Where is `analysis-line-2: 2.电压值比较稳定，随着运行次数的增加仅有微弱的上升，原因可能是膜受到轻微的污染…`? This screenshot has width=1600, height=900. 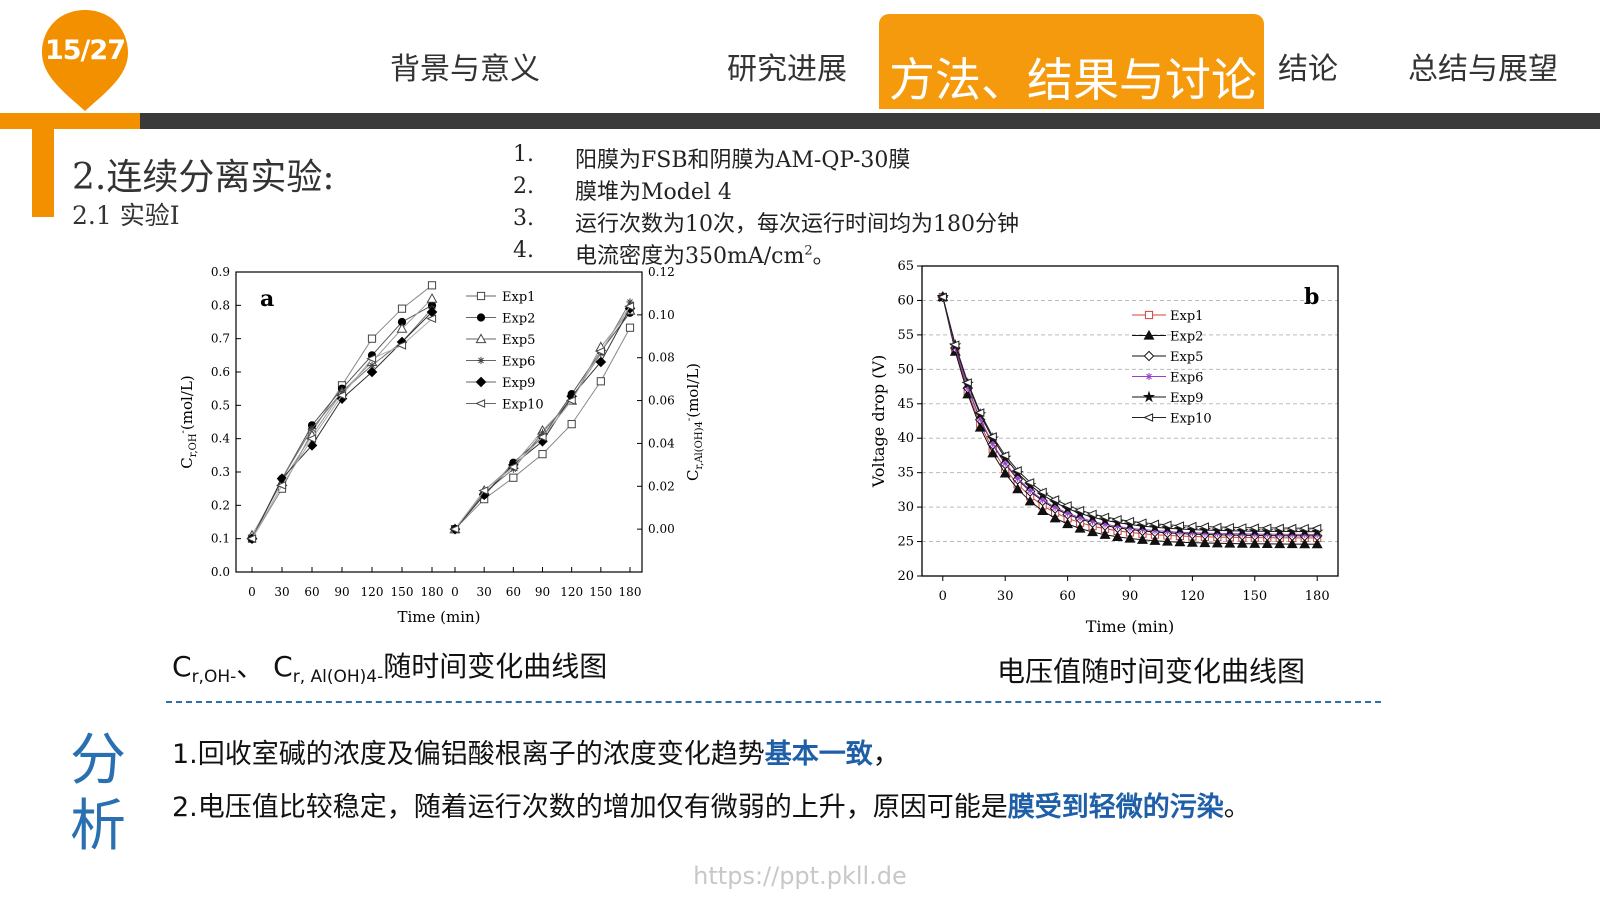
analysis-line-2: 2.电压值比较稳定，随着运行次数的增加仅有微弱的上升，原因可能是膜受到轻微的污染… is located at coordinates (711, 807).